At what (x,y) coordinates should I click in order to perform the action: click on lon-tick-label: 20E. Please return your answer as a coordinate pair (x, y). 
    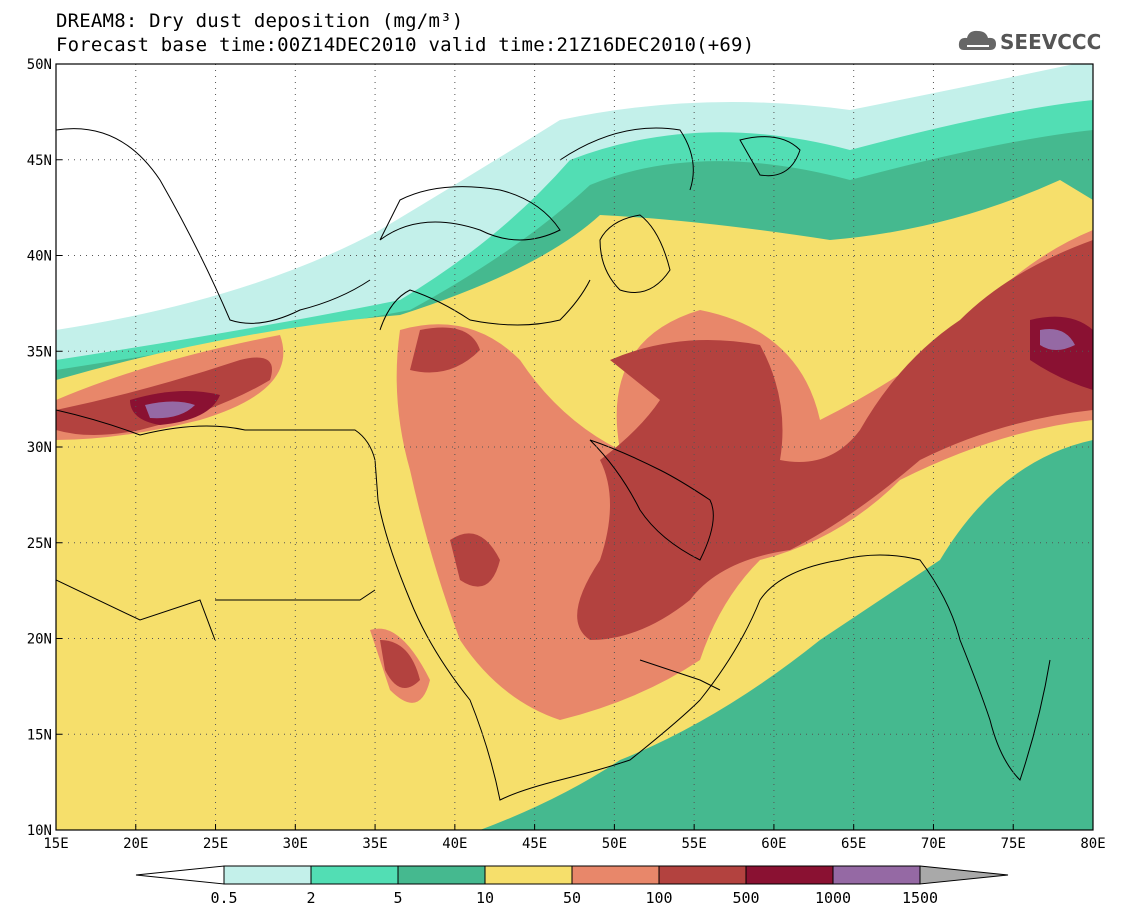
    Looking at the image, I should click on (135, 844).